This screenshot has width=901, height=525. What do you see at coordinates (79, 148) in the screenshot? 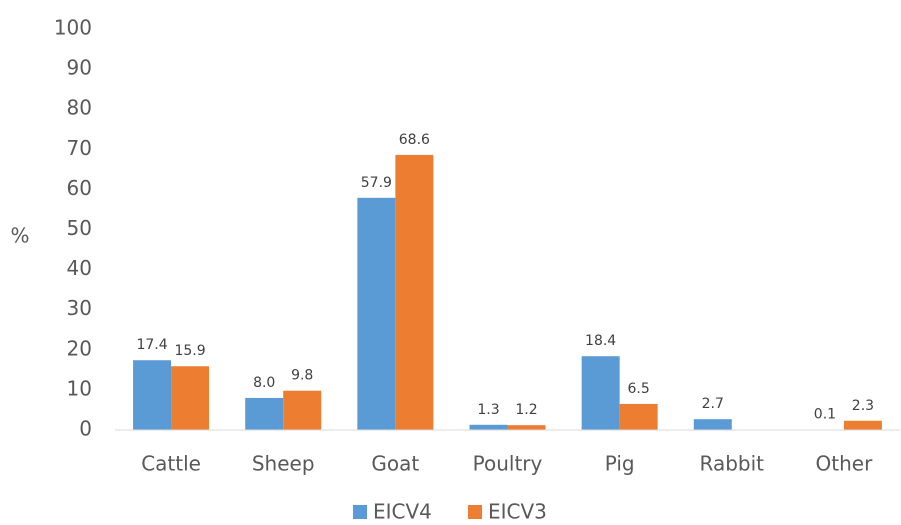
I see `y-tick-label: 70` at bounding box center [79, 148].